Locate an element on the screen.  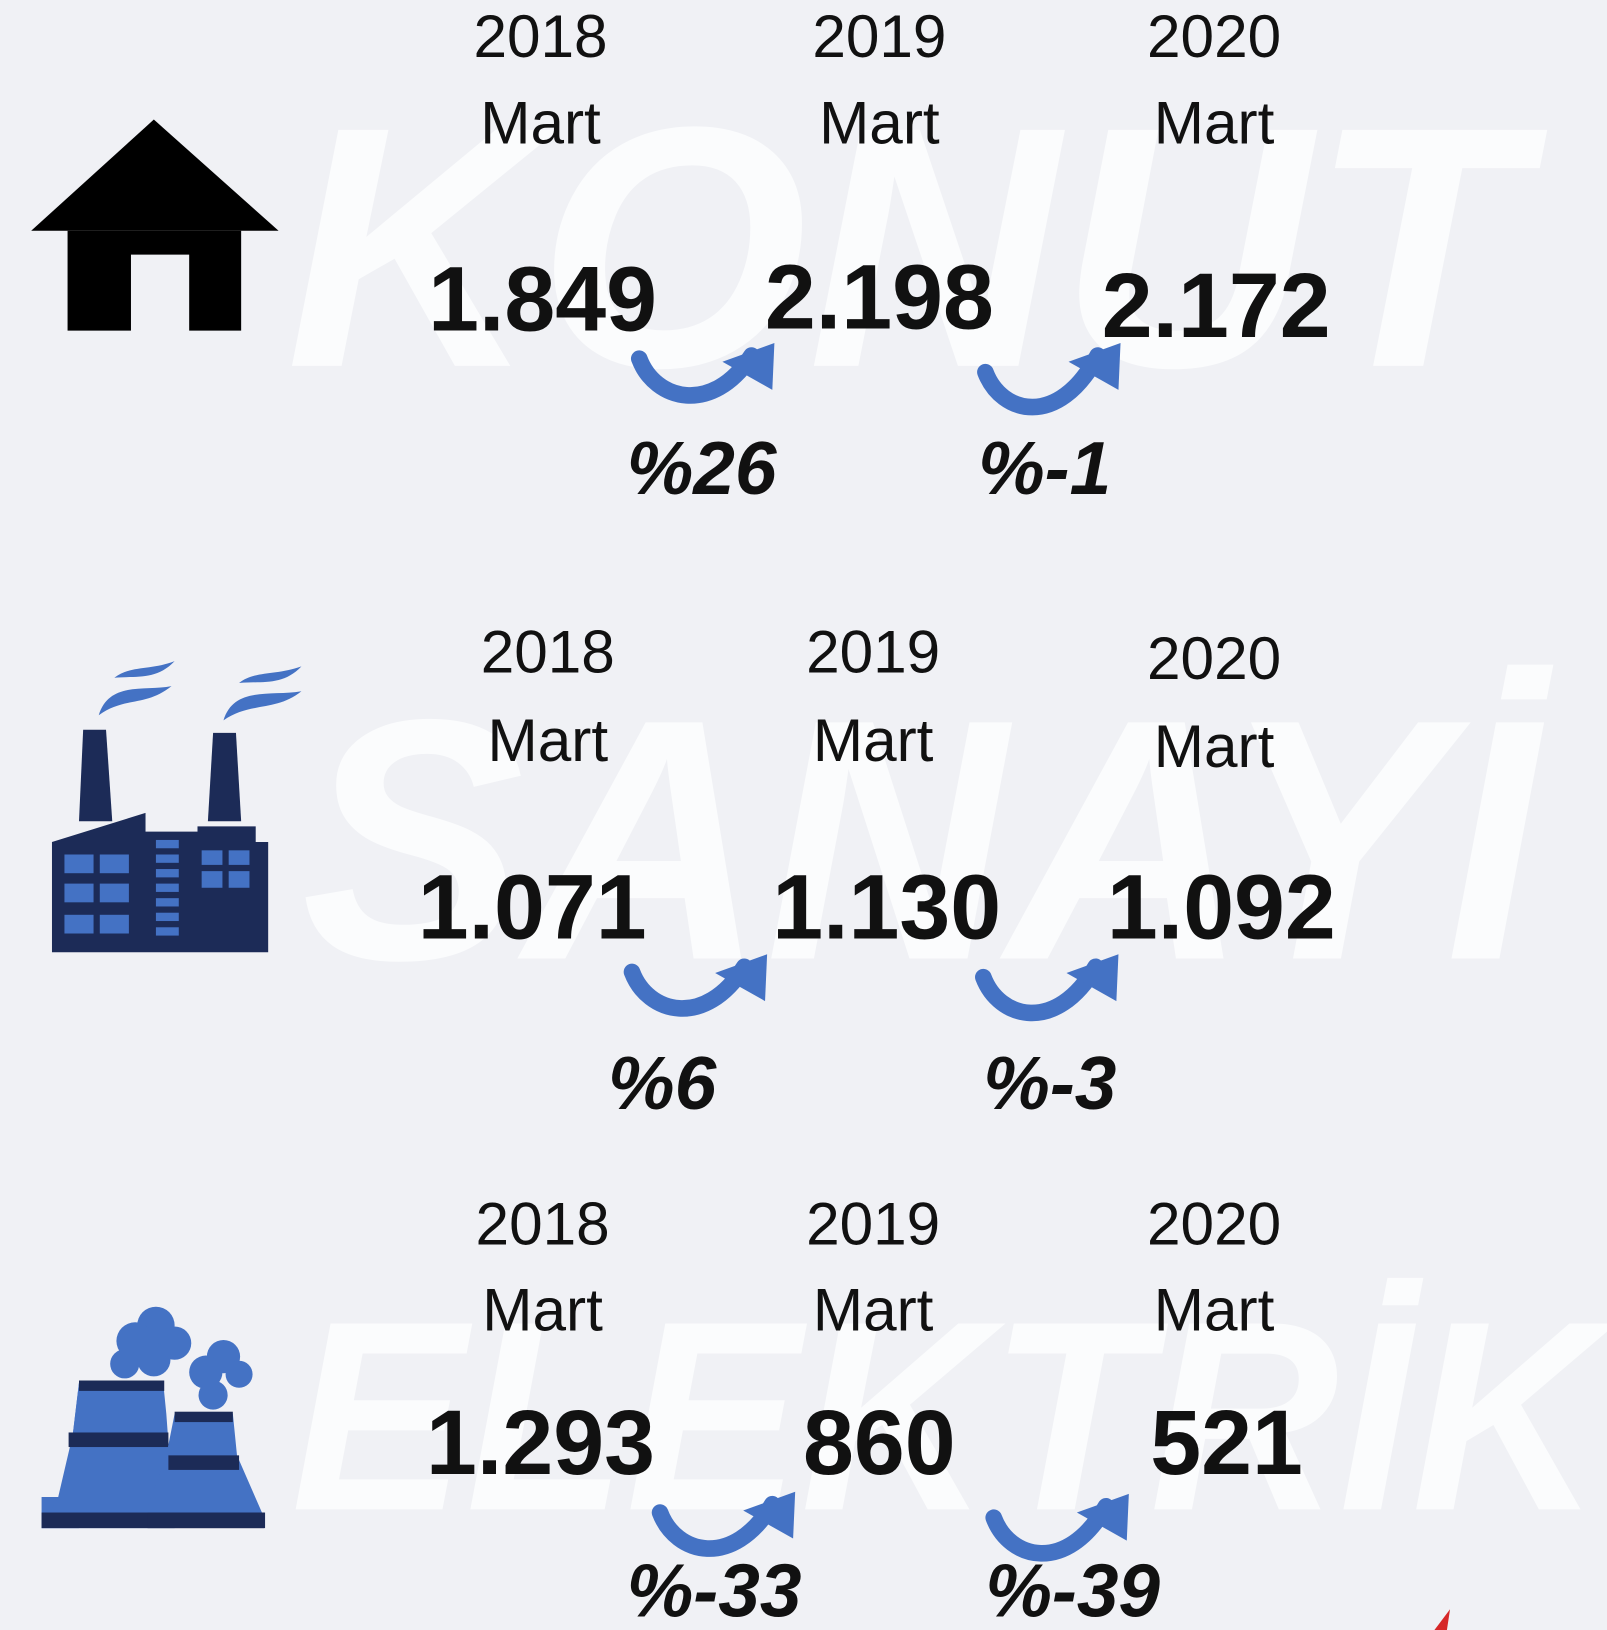
value: 860 is located at coordinates (879, 1443).